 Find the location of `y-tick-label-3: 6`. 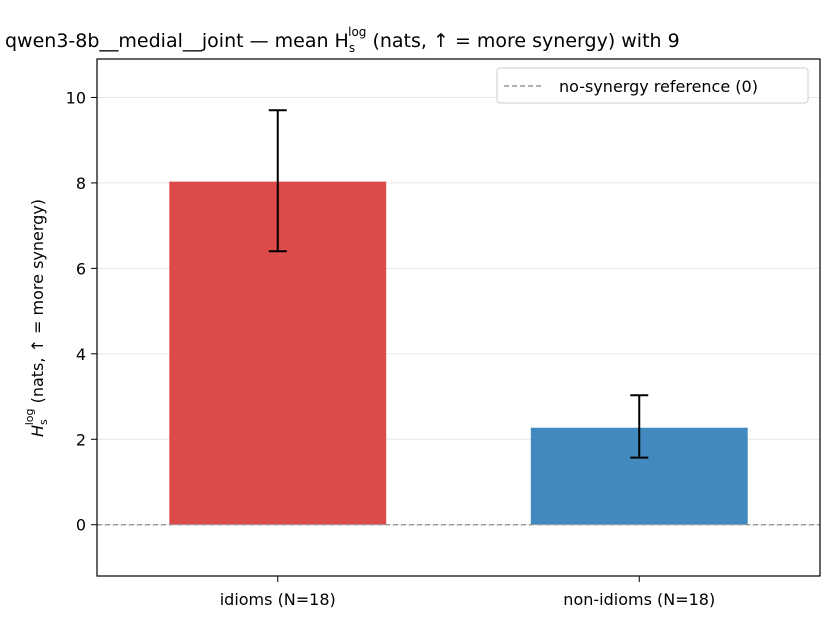

y-tick-label-3: 6 is located at coordinates (81, 268).